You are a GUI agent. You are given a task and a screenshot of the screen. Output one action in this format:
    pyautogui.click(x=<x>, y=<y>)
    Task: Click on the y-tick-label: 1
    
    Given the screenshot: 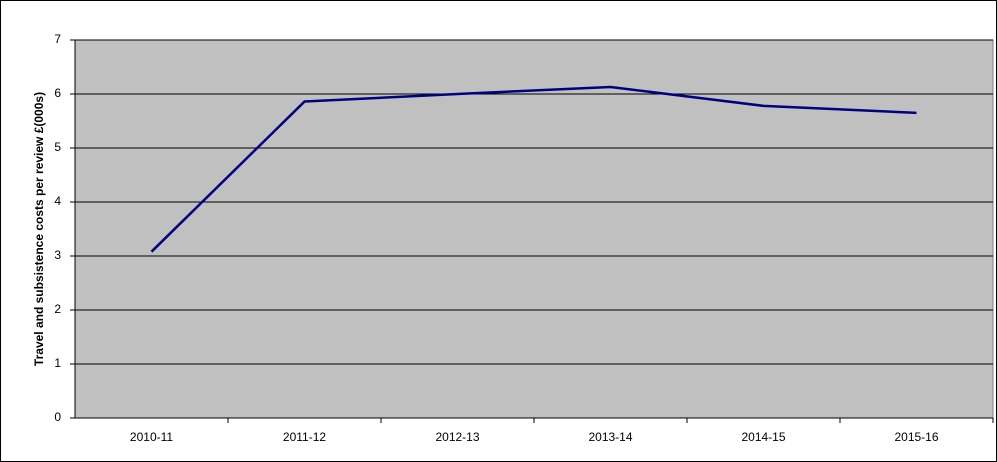 What is the action you would take?
    pyautogui.click(x=57, y=363)
    